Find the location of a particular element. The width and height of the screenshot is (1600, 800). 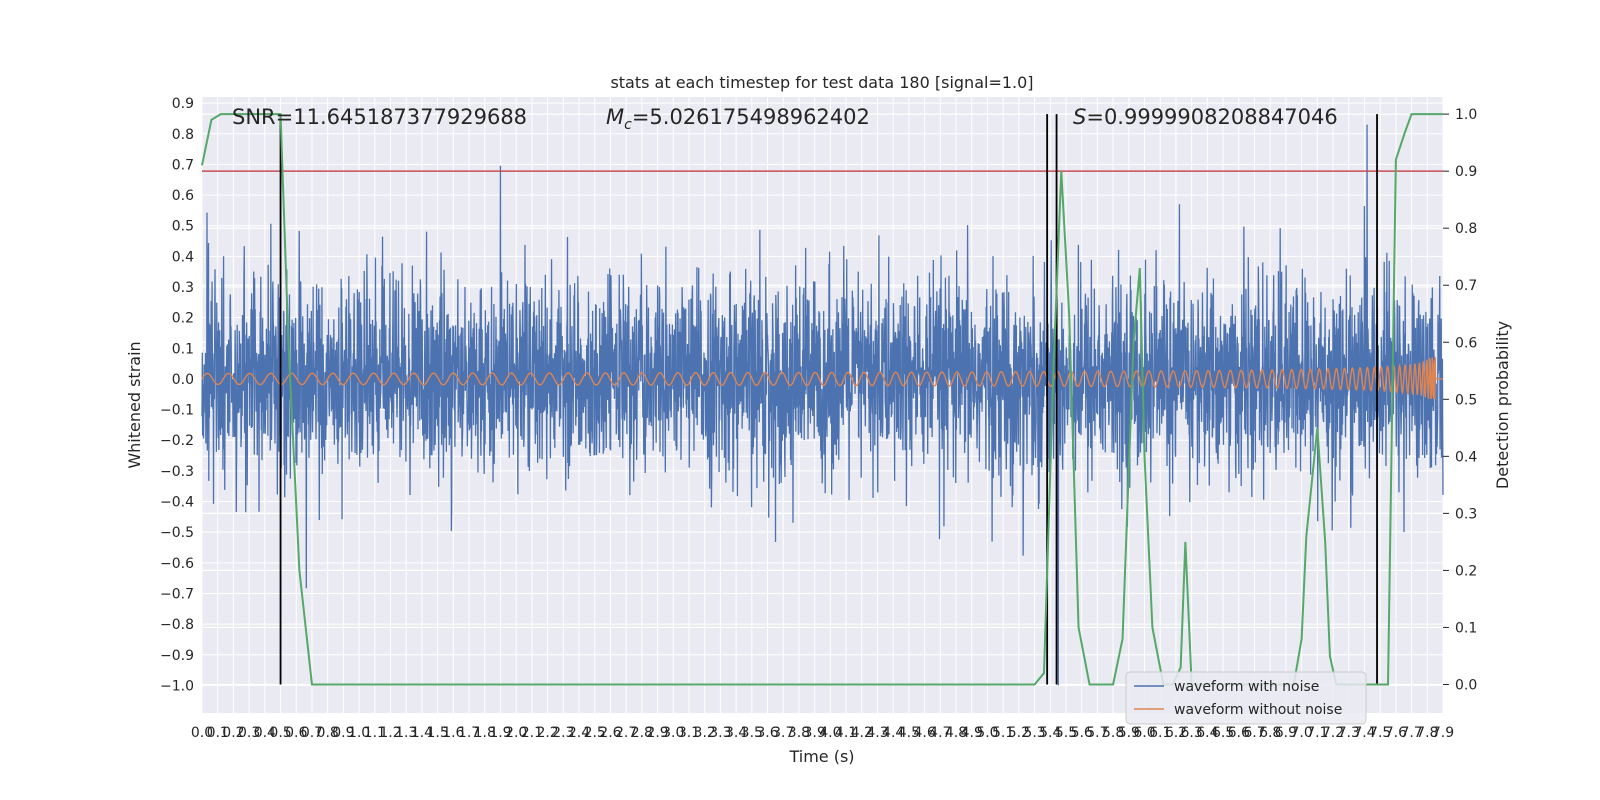

clean-waveform-line is located at coordinates (822, 378).